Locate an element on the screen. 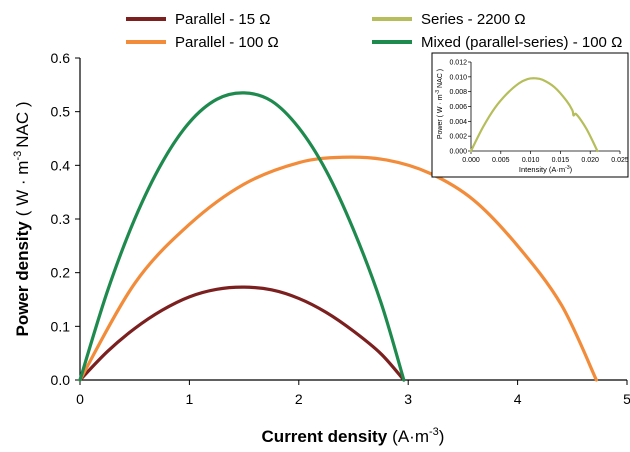 The width and height of the screenshot is (630, 452). y-tick-label: 0.0 is located at coordinates (61, 380).